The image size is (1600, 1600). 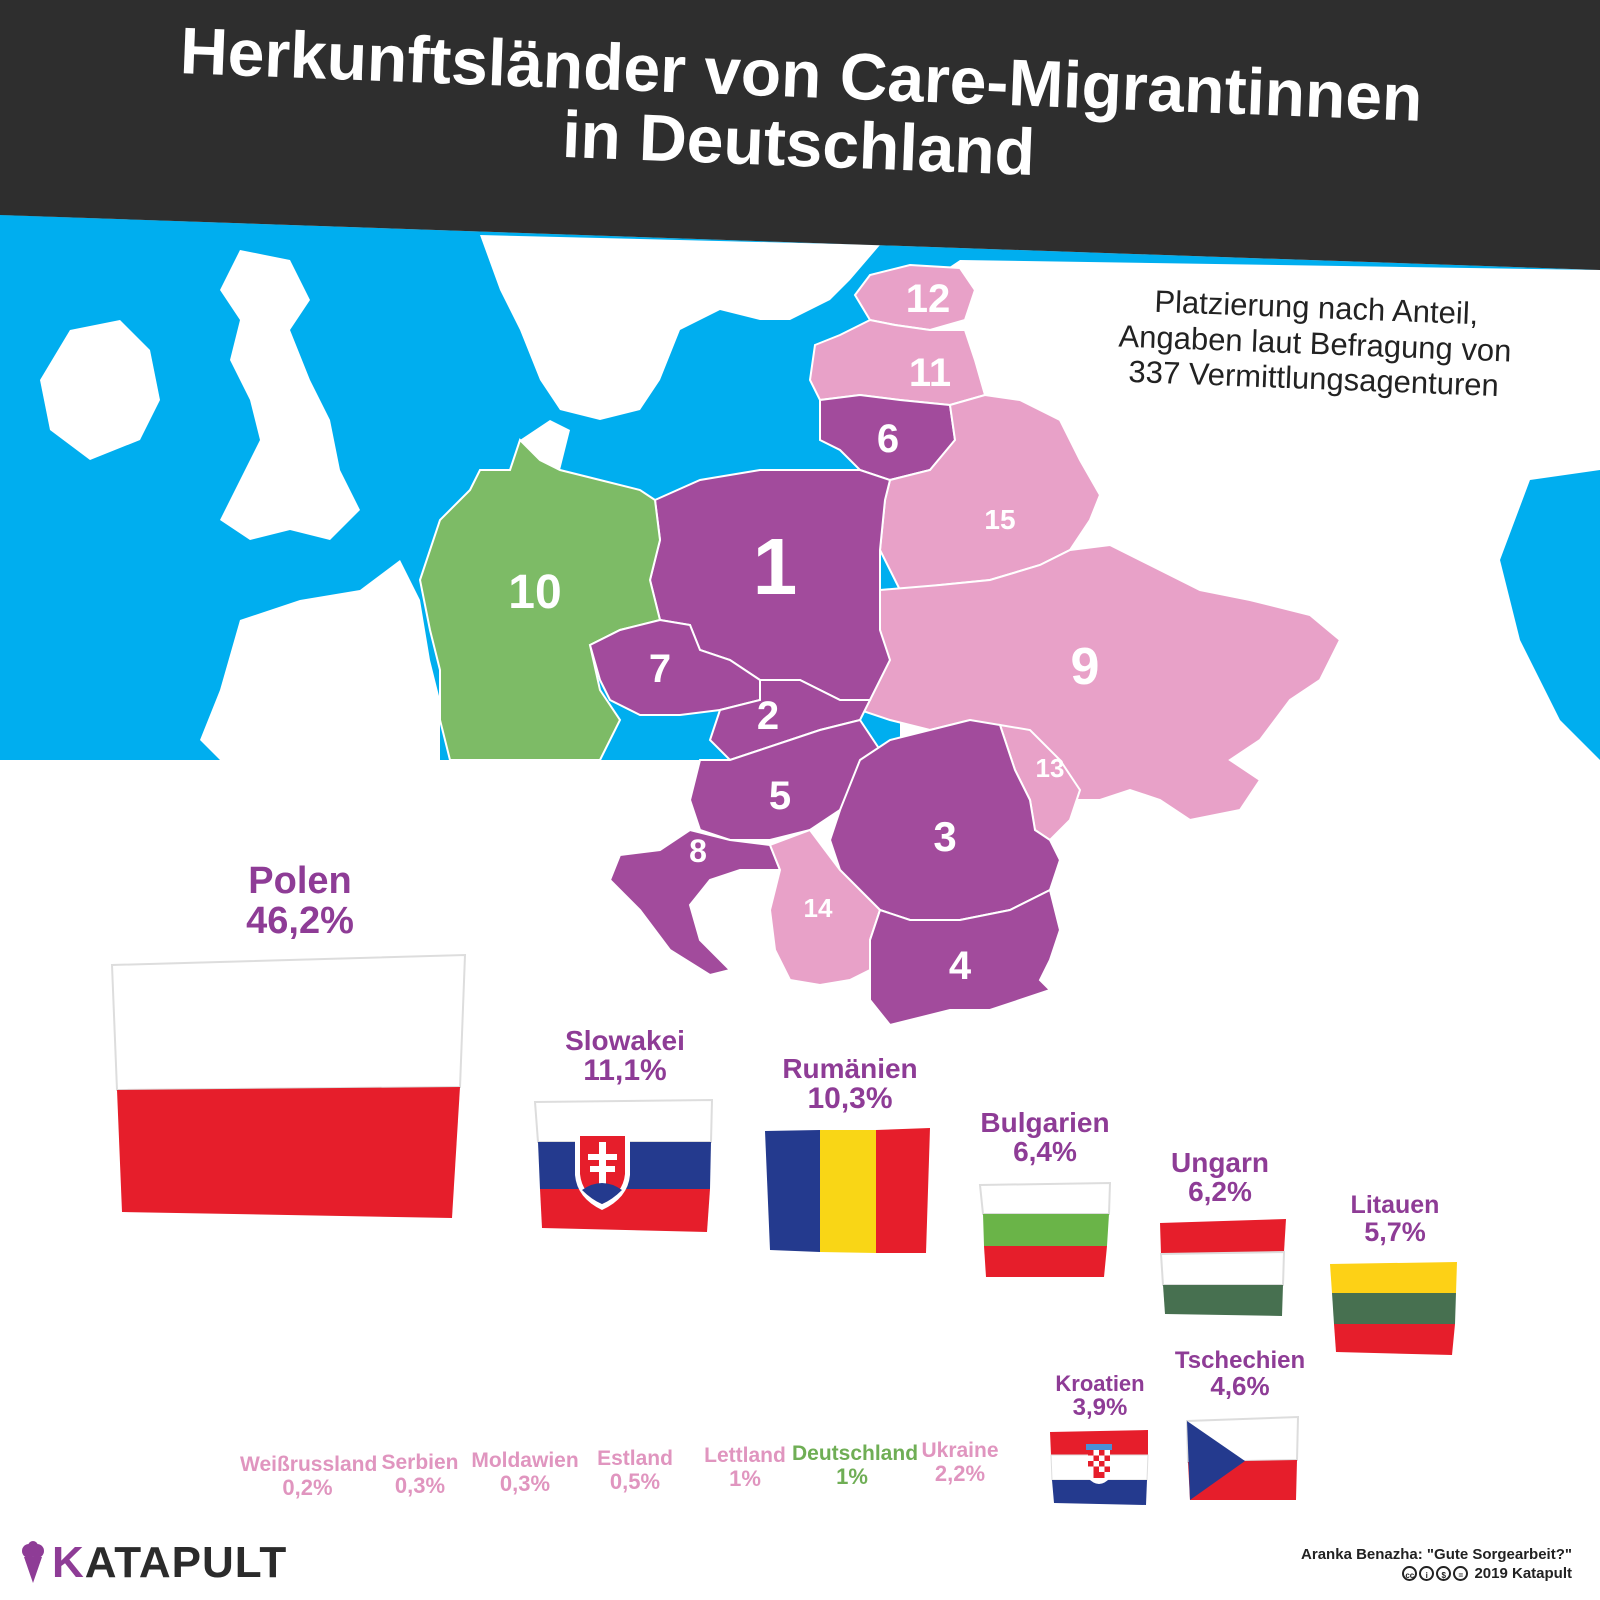 What do you see at coordinates (635, 1471) in the screenshot?
I see `label-estland: Estland 0,5%` at bounding box center [635, 1471].